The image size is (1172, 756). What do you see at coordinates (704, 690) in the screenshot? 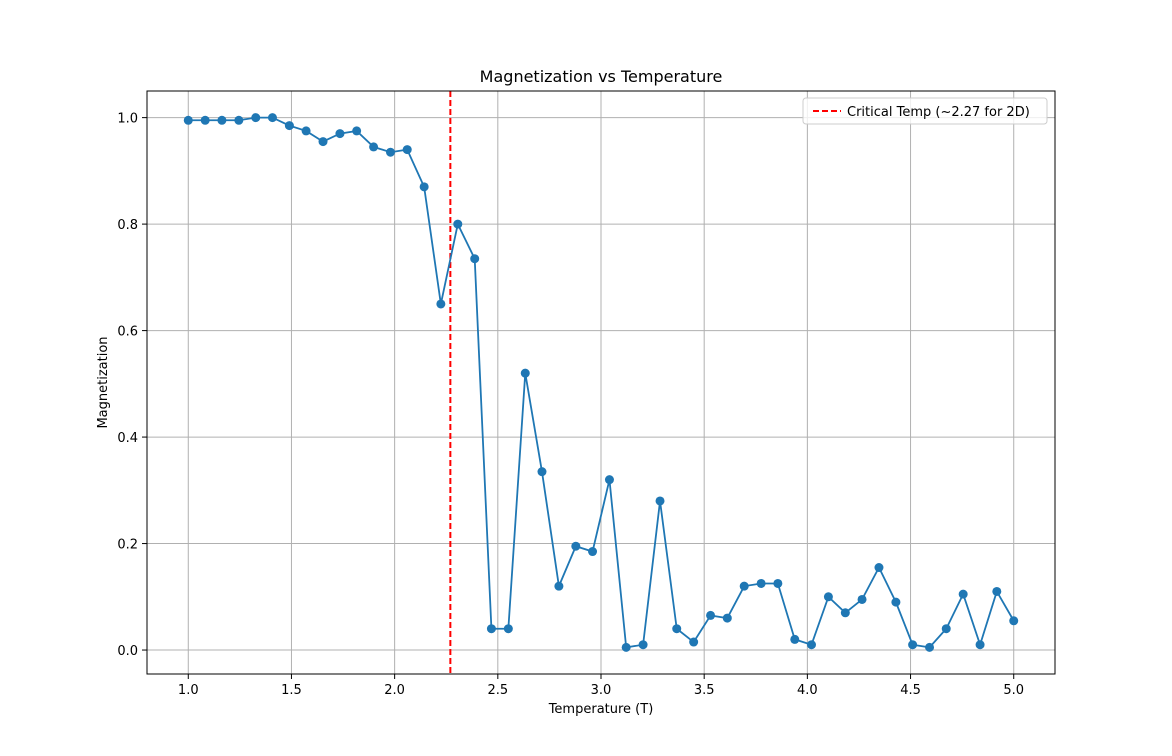
I see `x-tick-label: 3.5` at bounding box center [704, 690].